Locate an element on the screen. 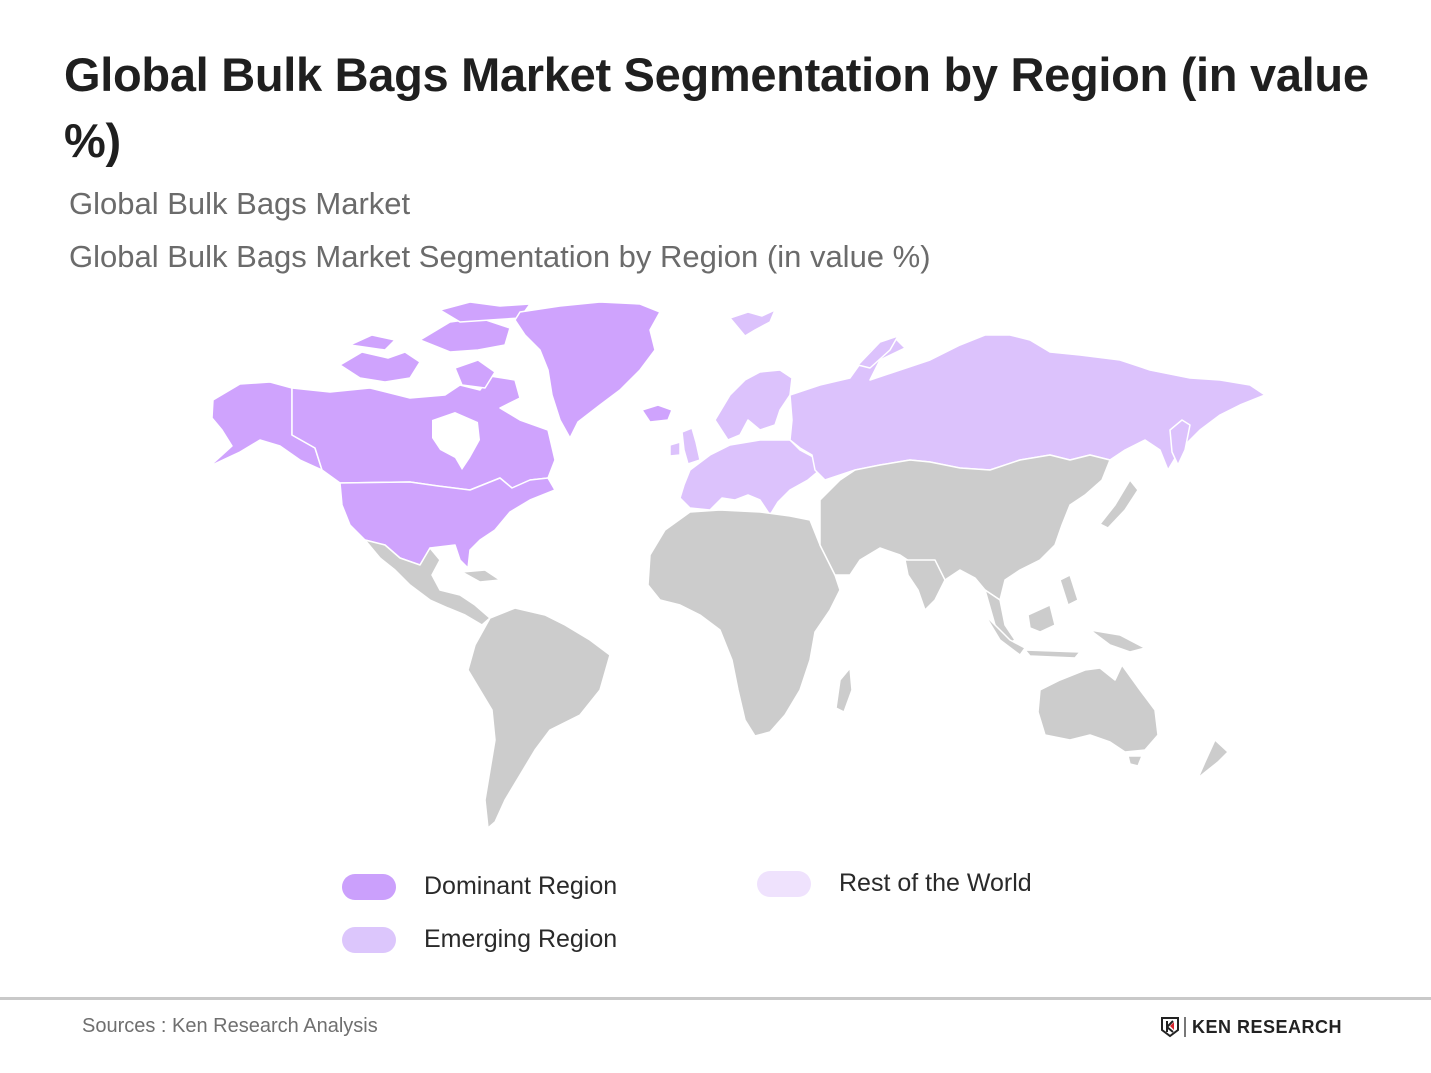 Image resolution: width=1431 pixels, height=1073 pixels. logo-divider is located at coordinates (1185, 1027).